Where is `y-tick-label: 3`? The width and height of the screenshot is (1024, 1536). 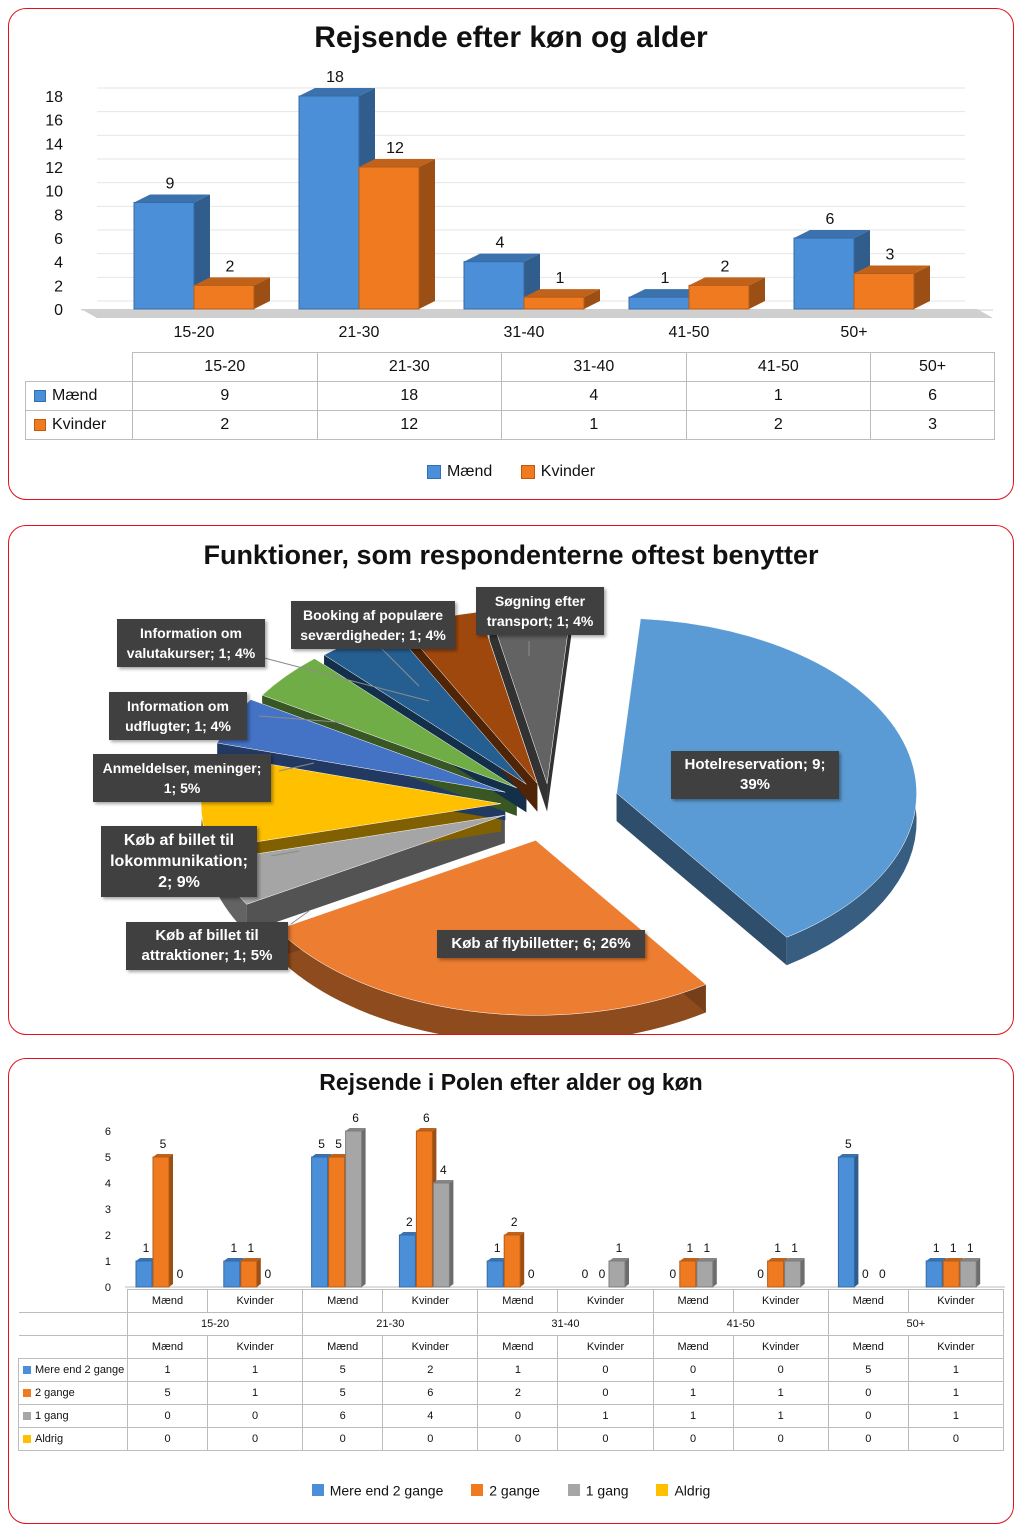 y-tick-label: 3 is located at coordinates (108, 1210).